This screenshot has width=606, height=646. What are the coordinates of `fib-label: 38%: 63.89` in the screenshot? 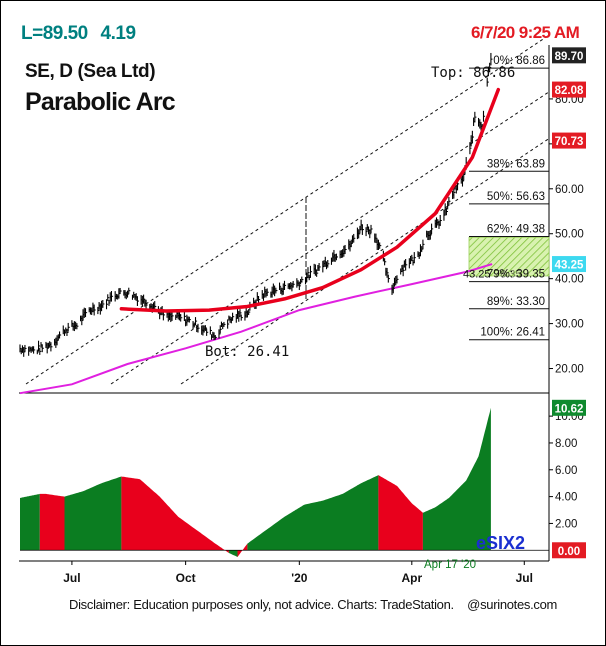 It's located at (516, 164).